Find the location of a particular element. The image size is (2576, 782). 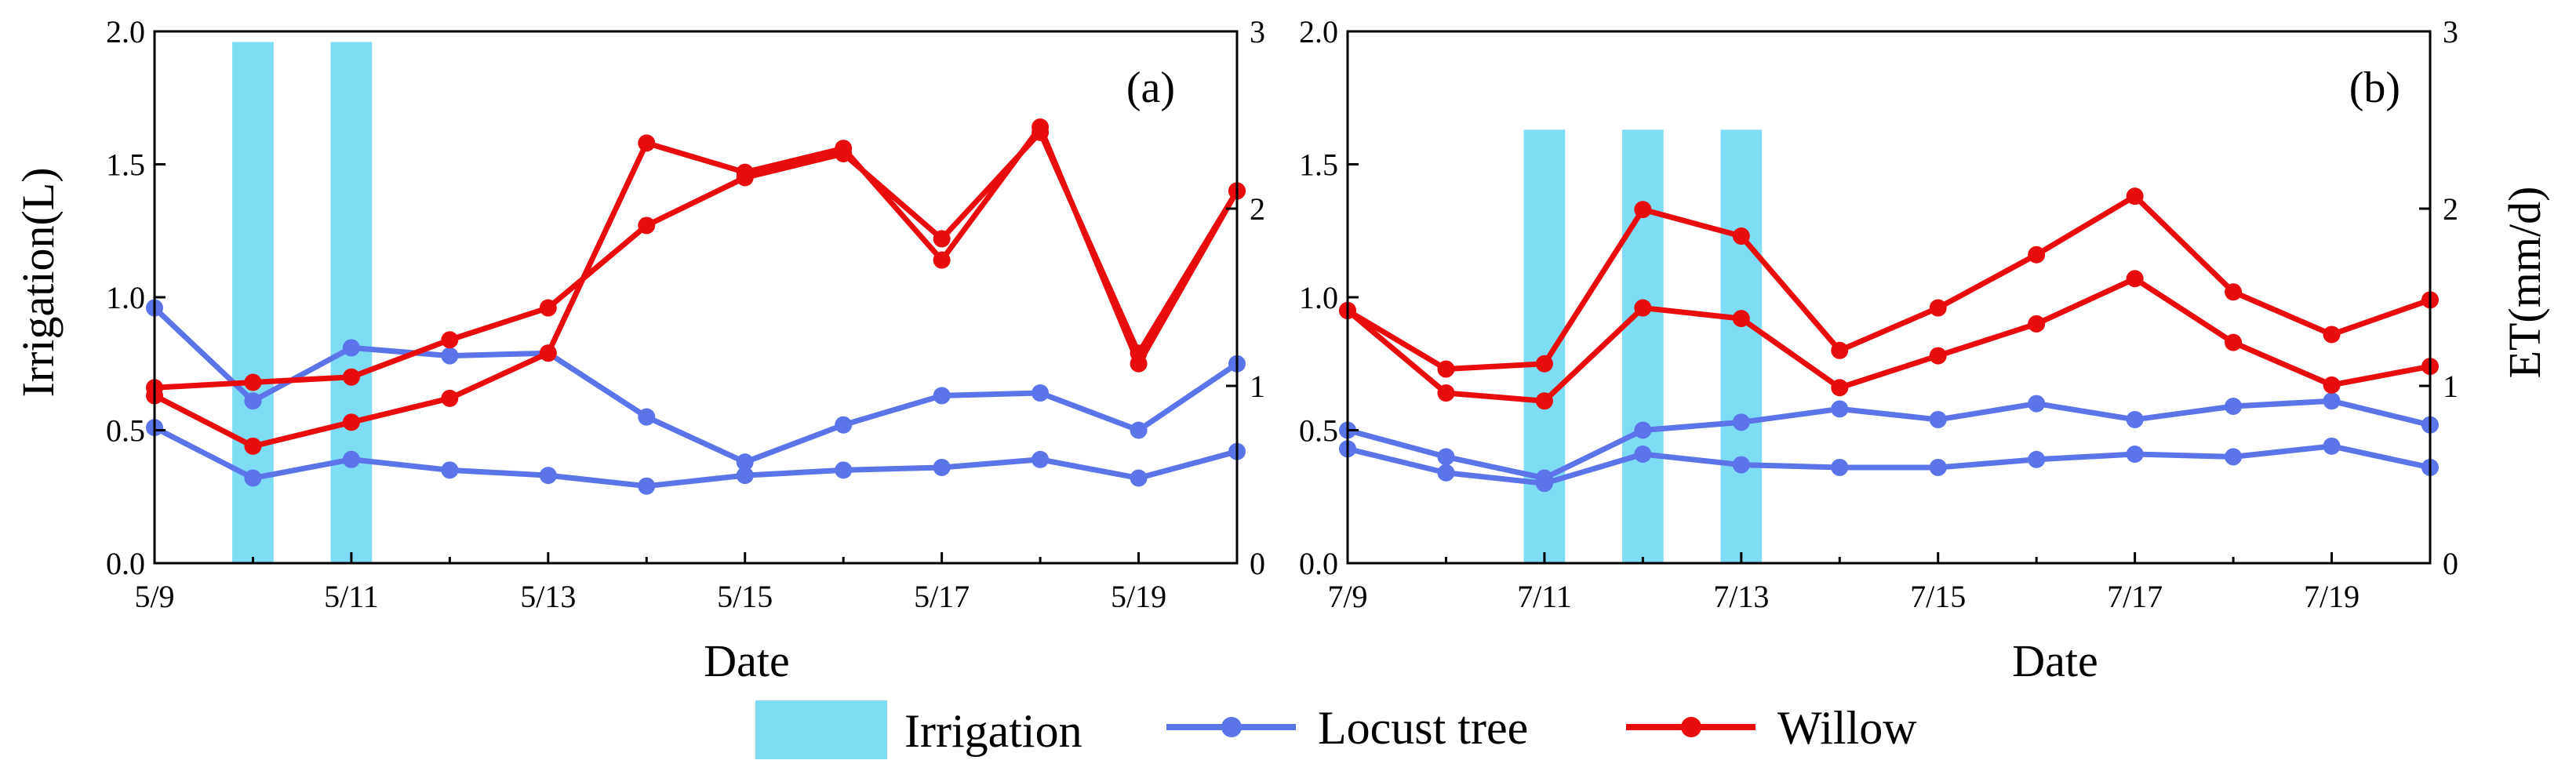

series-locust-b-1-line is located at coordinates (1889, 440).